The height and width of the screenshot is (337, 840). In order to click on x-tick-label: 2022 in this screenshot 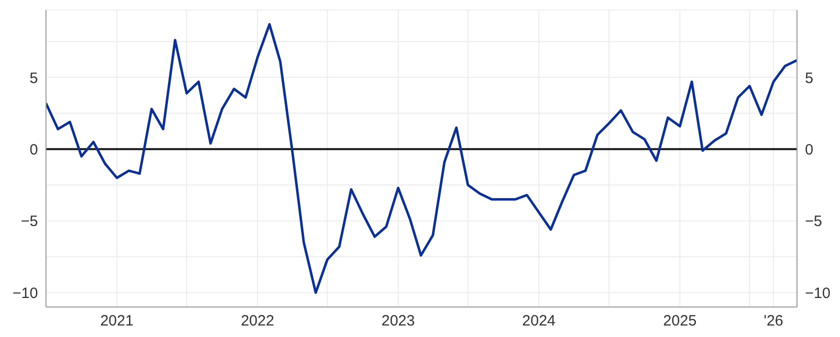, I will do `click(257, 321)`.